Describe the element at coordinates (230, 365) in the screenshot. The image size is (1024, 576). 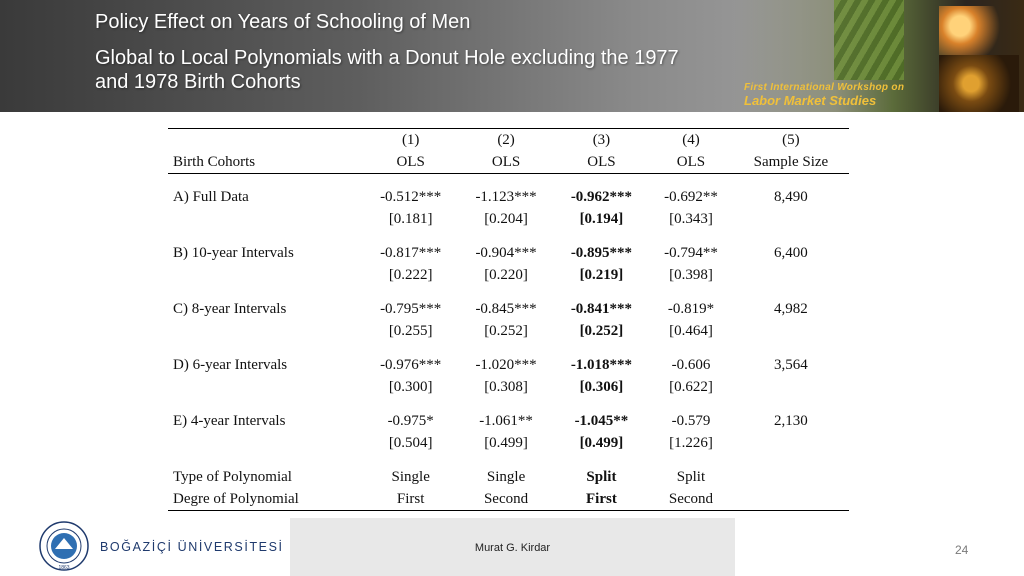
I see `row-label: D) 6-year Intervals` at that location.